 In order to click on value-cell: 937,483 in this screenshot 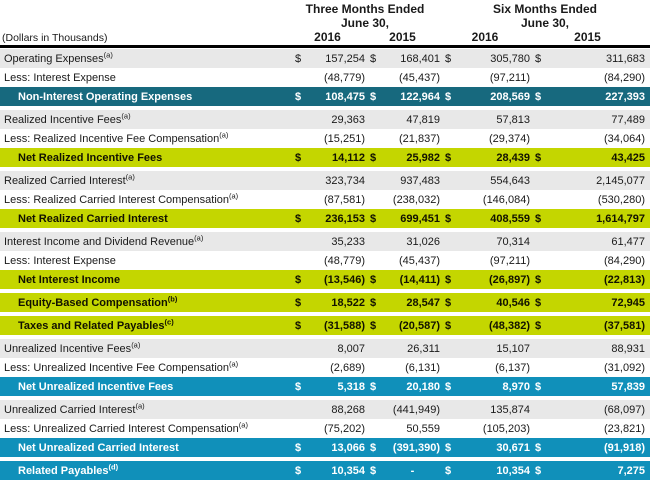, I will do `click(420, 180)`.